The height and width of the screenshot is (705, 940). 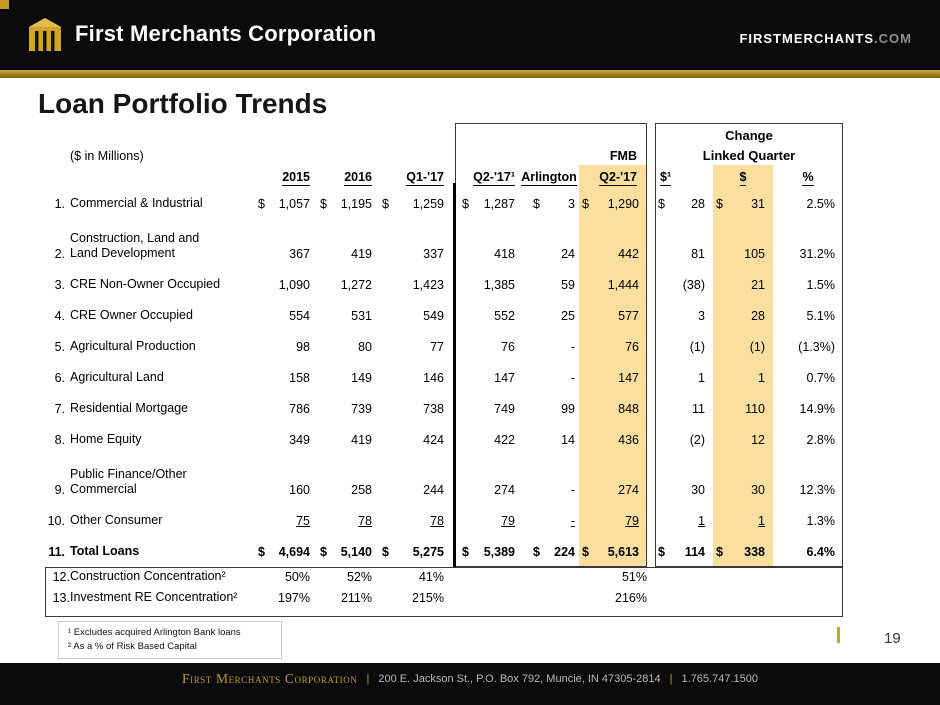 What do you see at coordinates (56, 552) in the screenshot?
I see `row-number: 11.` at bounding box center [56, 552].